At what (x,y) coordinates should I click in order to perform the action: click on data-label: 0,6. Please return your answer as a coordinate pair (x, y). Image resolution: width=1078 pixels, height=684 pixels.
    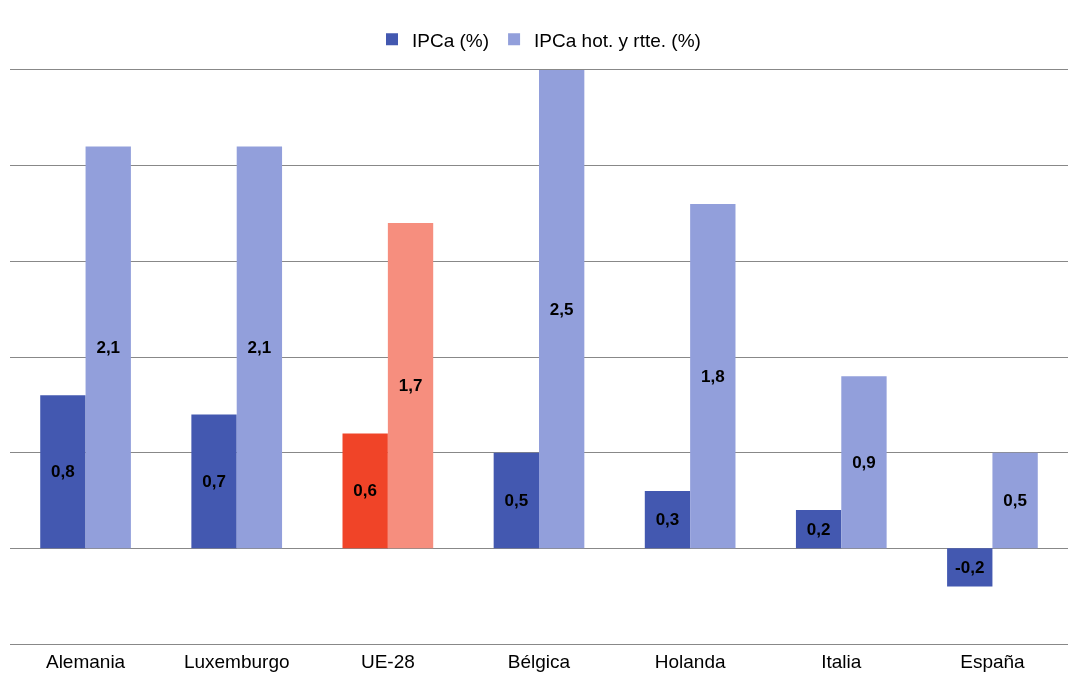
    Looking at the image, I should click on (365, 491).